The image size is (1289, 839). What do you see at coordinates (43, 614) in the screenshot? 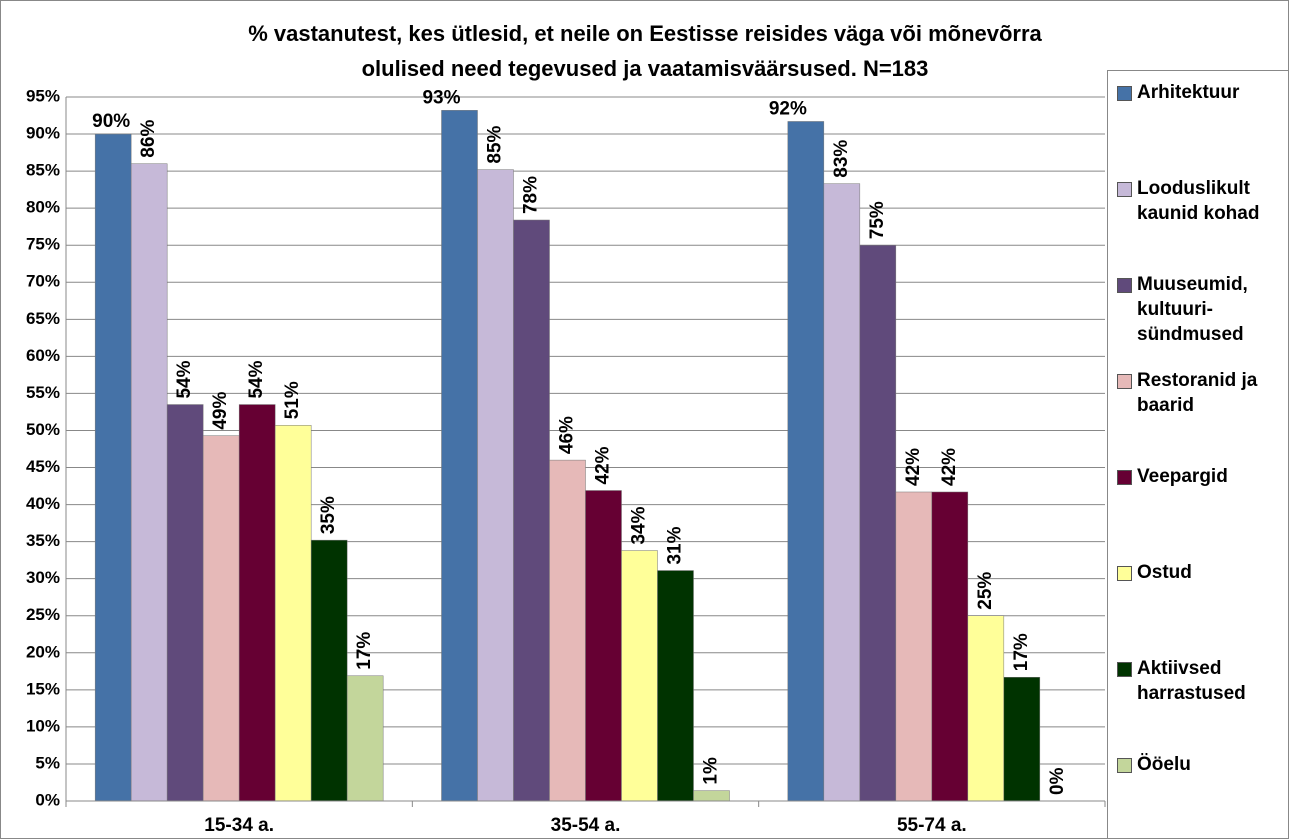
I see `y-tick-label: 25%` at bounding box center [43, 614].